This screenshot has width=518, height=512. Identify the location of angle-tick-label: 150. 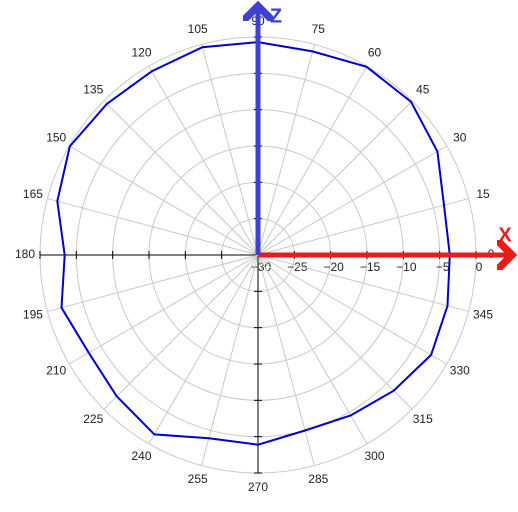
(56, 138).